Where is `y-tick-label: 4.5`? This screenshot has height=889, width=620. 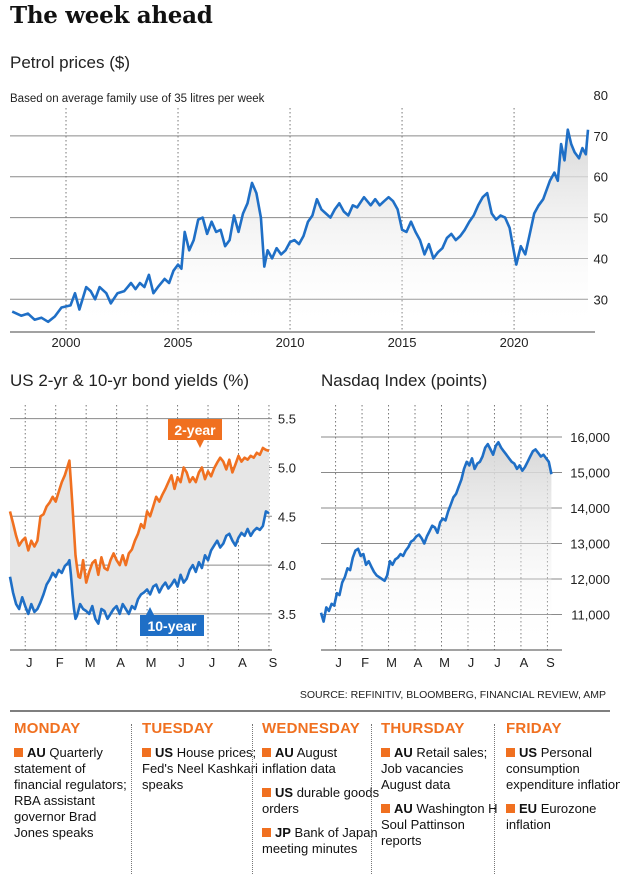 y-tick-label: 4.5 is located at coordinates (287, 516).